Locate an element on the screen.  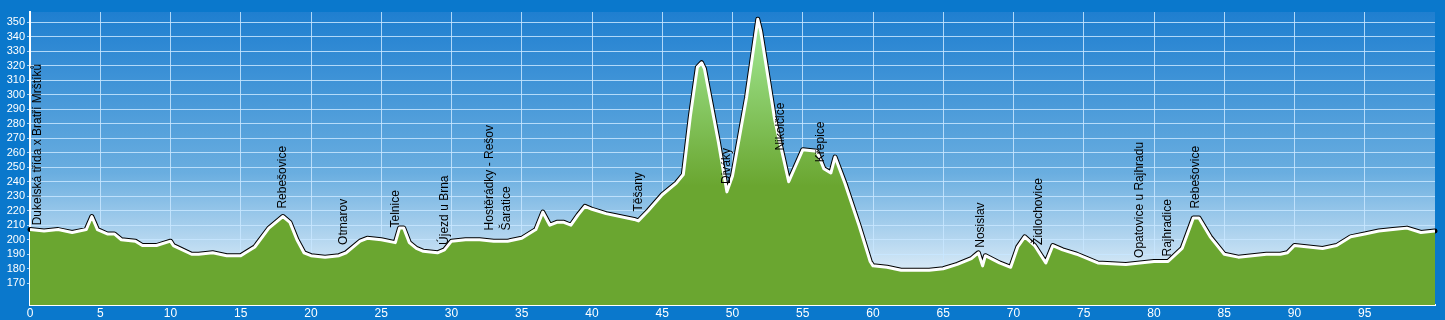
y-tick-label: 230 is located at coordinates (15, 195).